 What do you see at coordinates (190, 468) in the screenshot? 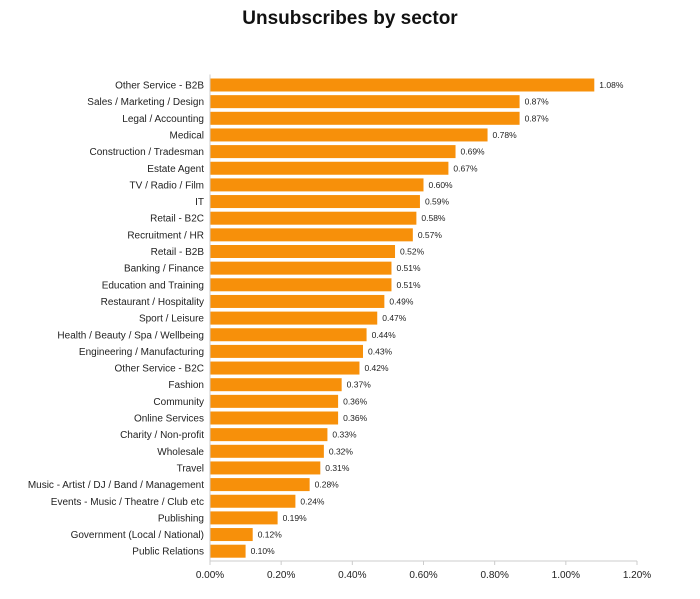
I see `category-label: Travel` at bounding box center [190, 468].